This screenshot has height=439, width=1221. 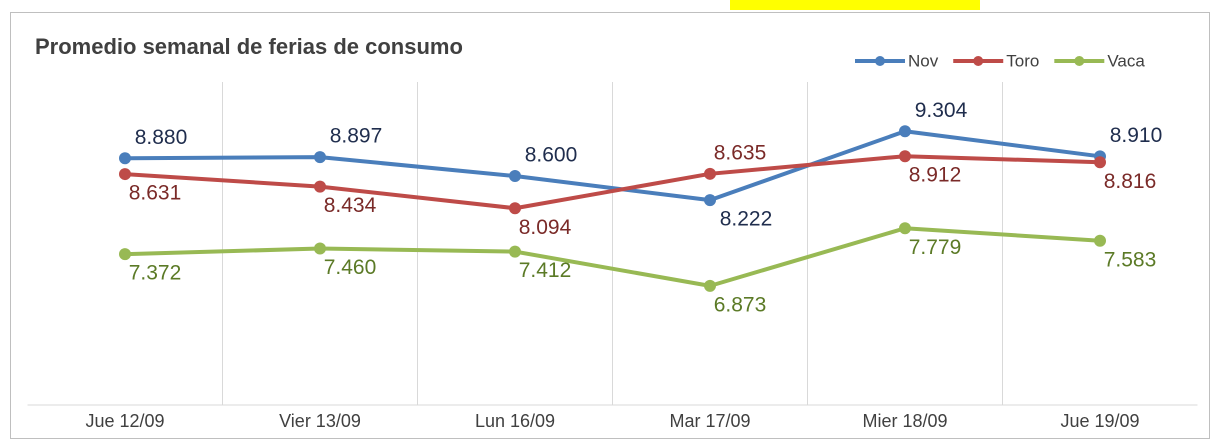 What do you see at coordinates (161, 137) in the screenshot?
I see `data-label: 8.880` at bounding box center [161, 137].